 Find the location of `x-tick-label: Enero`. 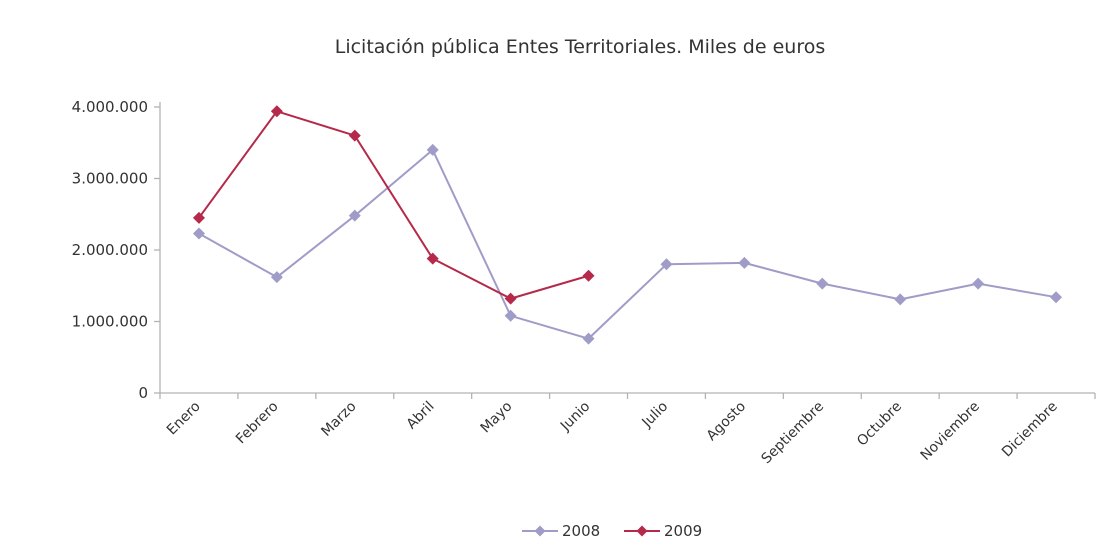

x-tick-label: Enero is located at coordinates (184, 419).